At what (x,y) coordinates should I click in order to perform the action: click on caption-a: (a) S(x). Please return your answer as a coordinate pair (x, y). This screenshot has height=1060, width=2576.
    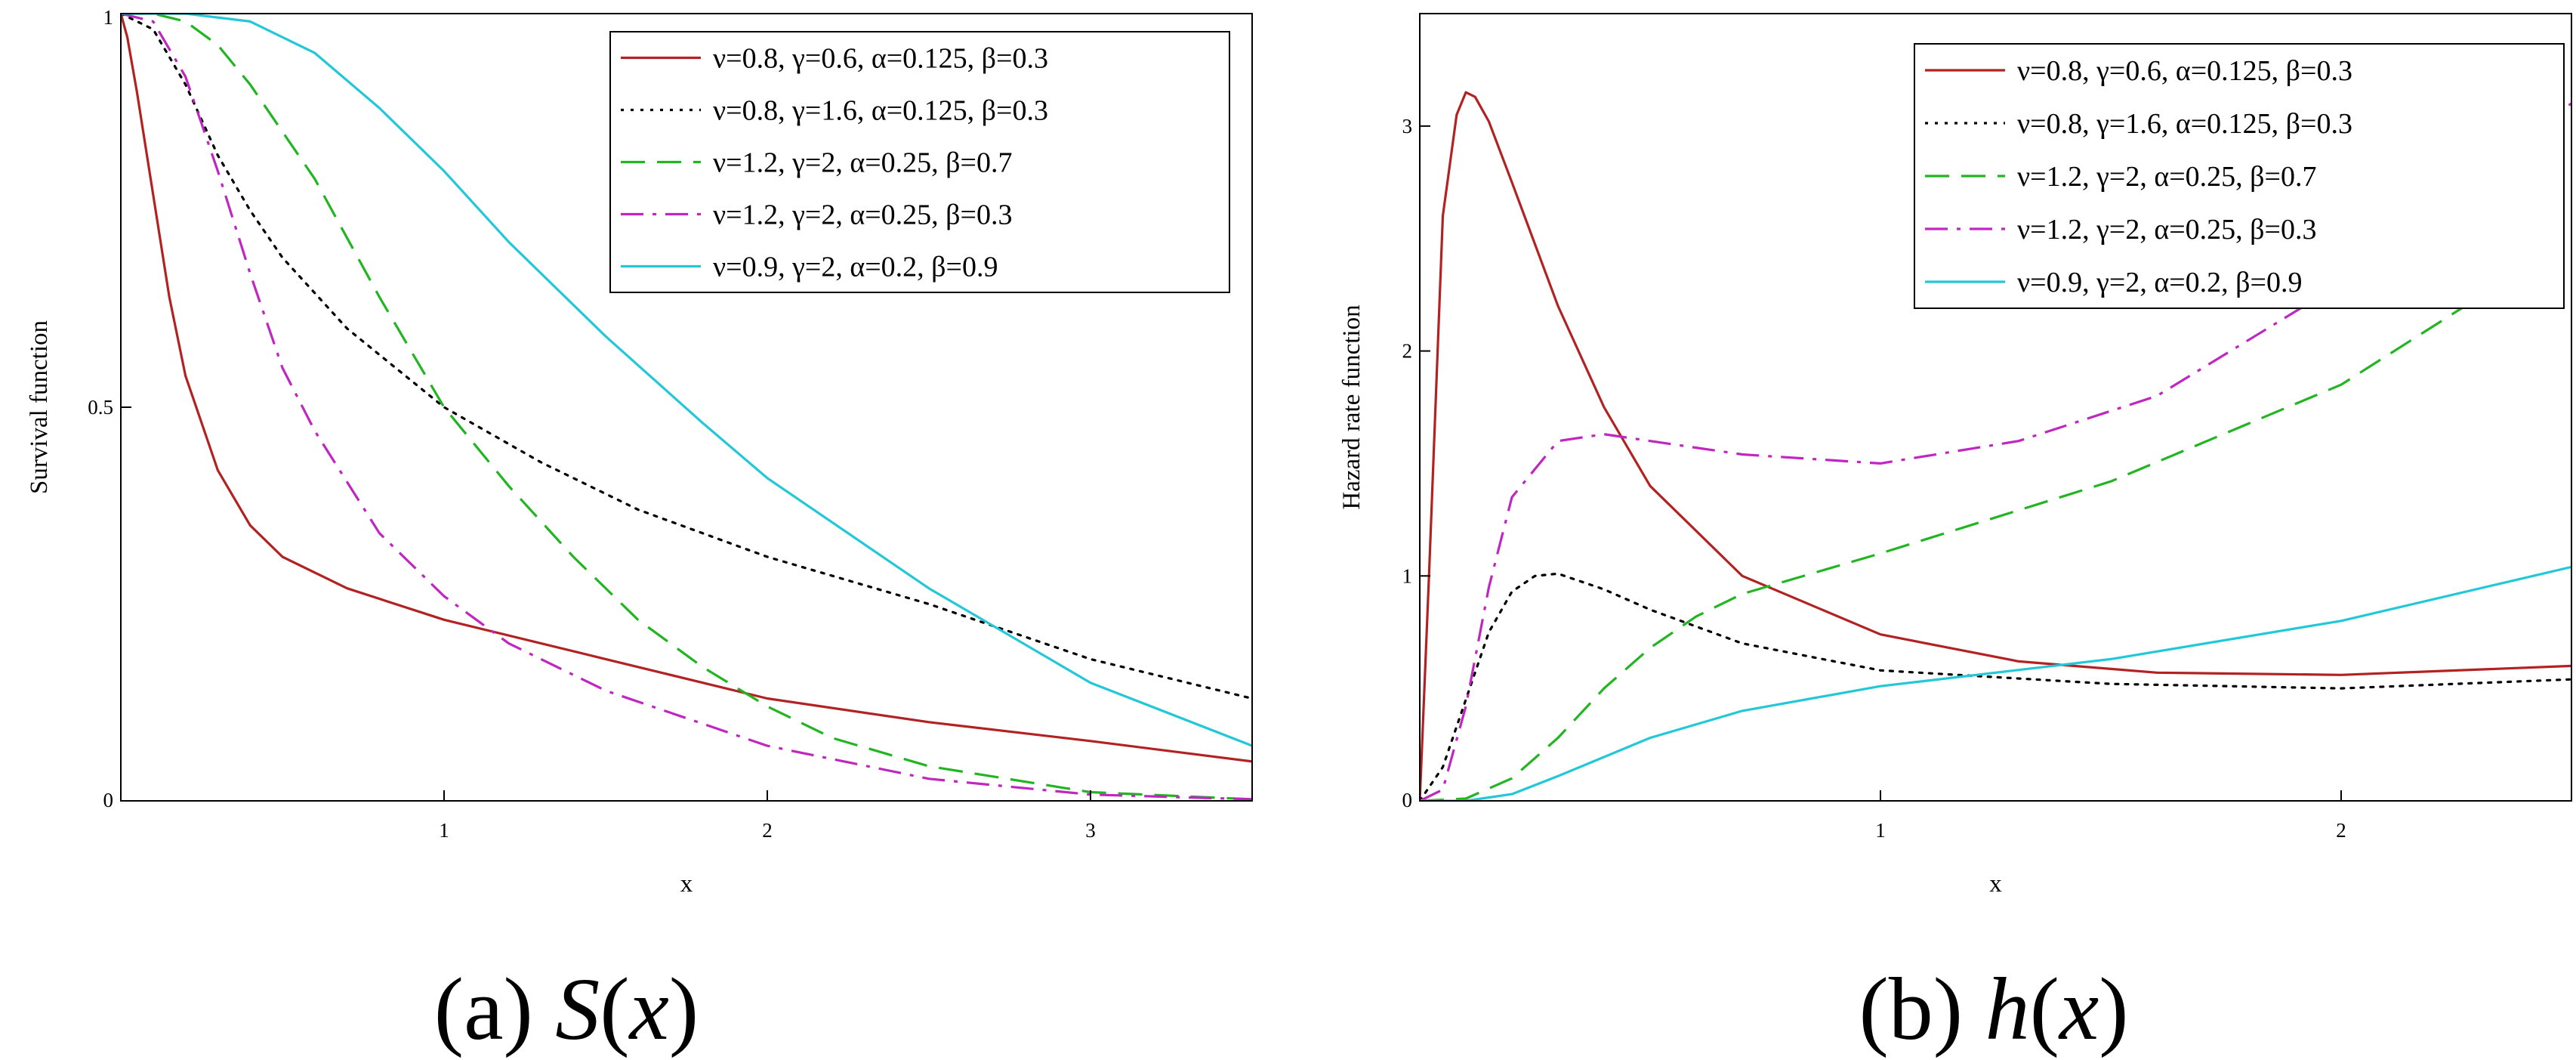
    Looking at the image, I should click on (566, 1009).